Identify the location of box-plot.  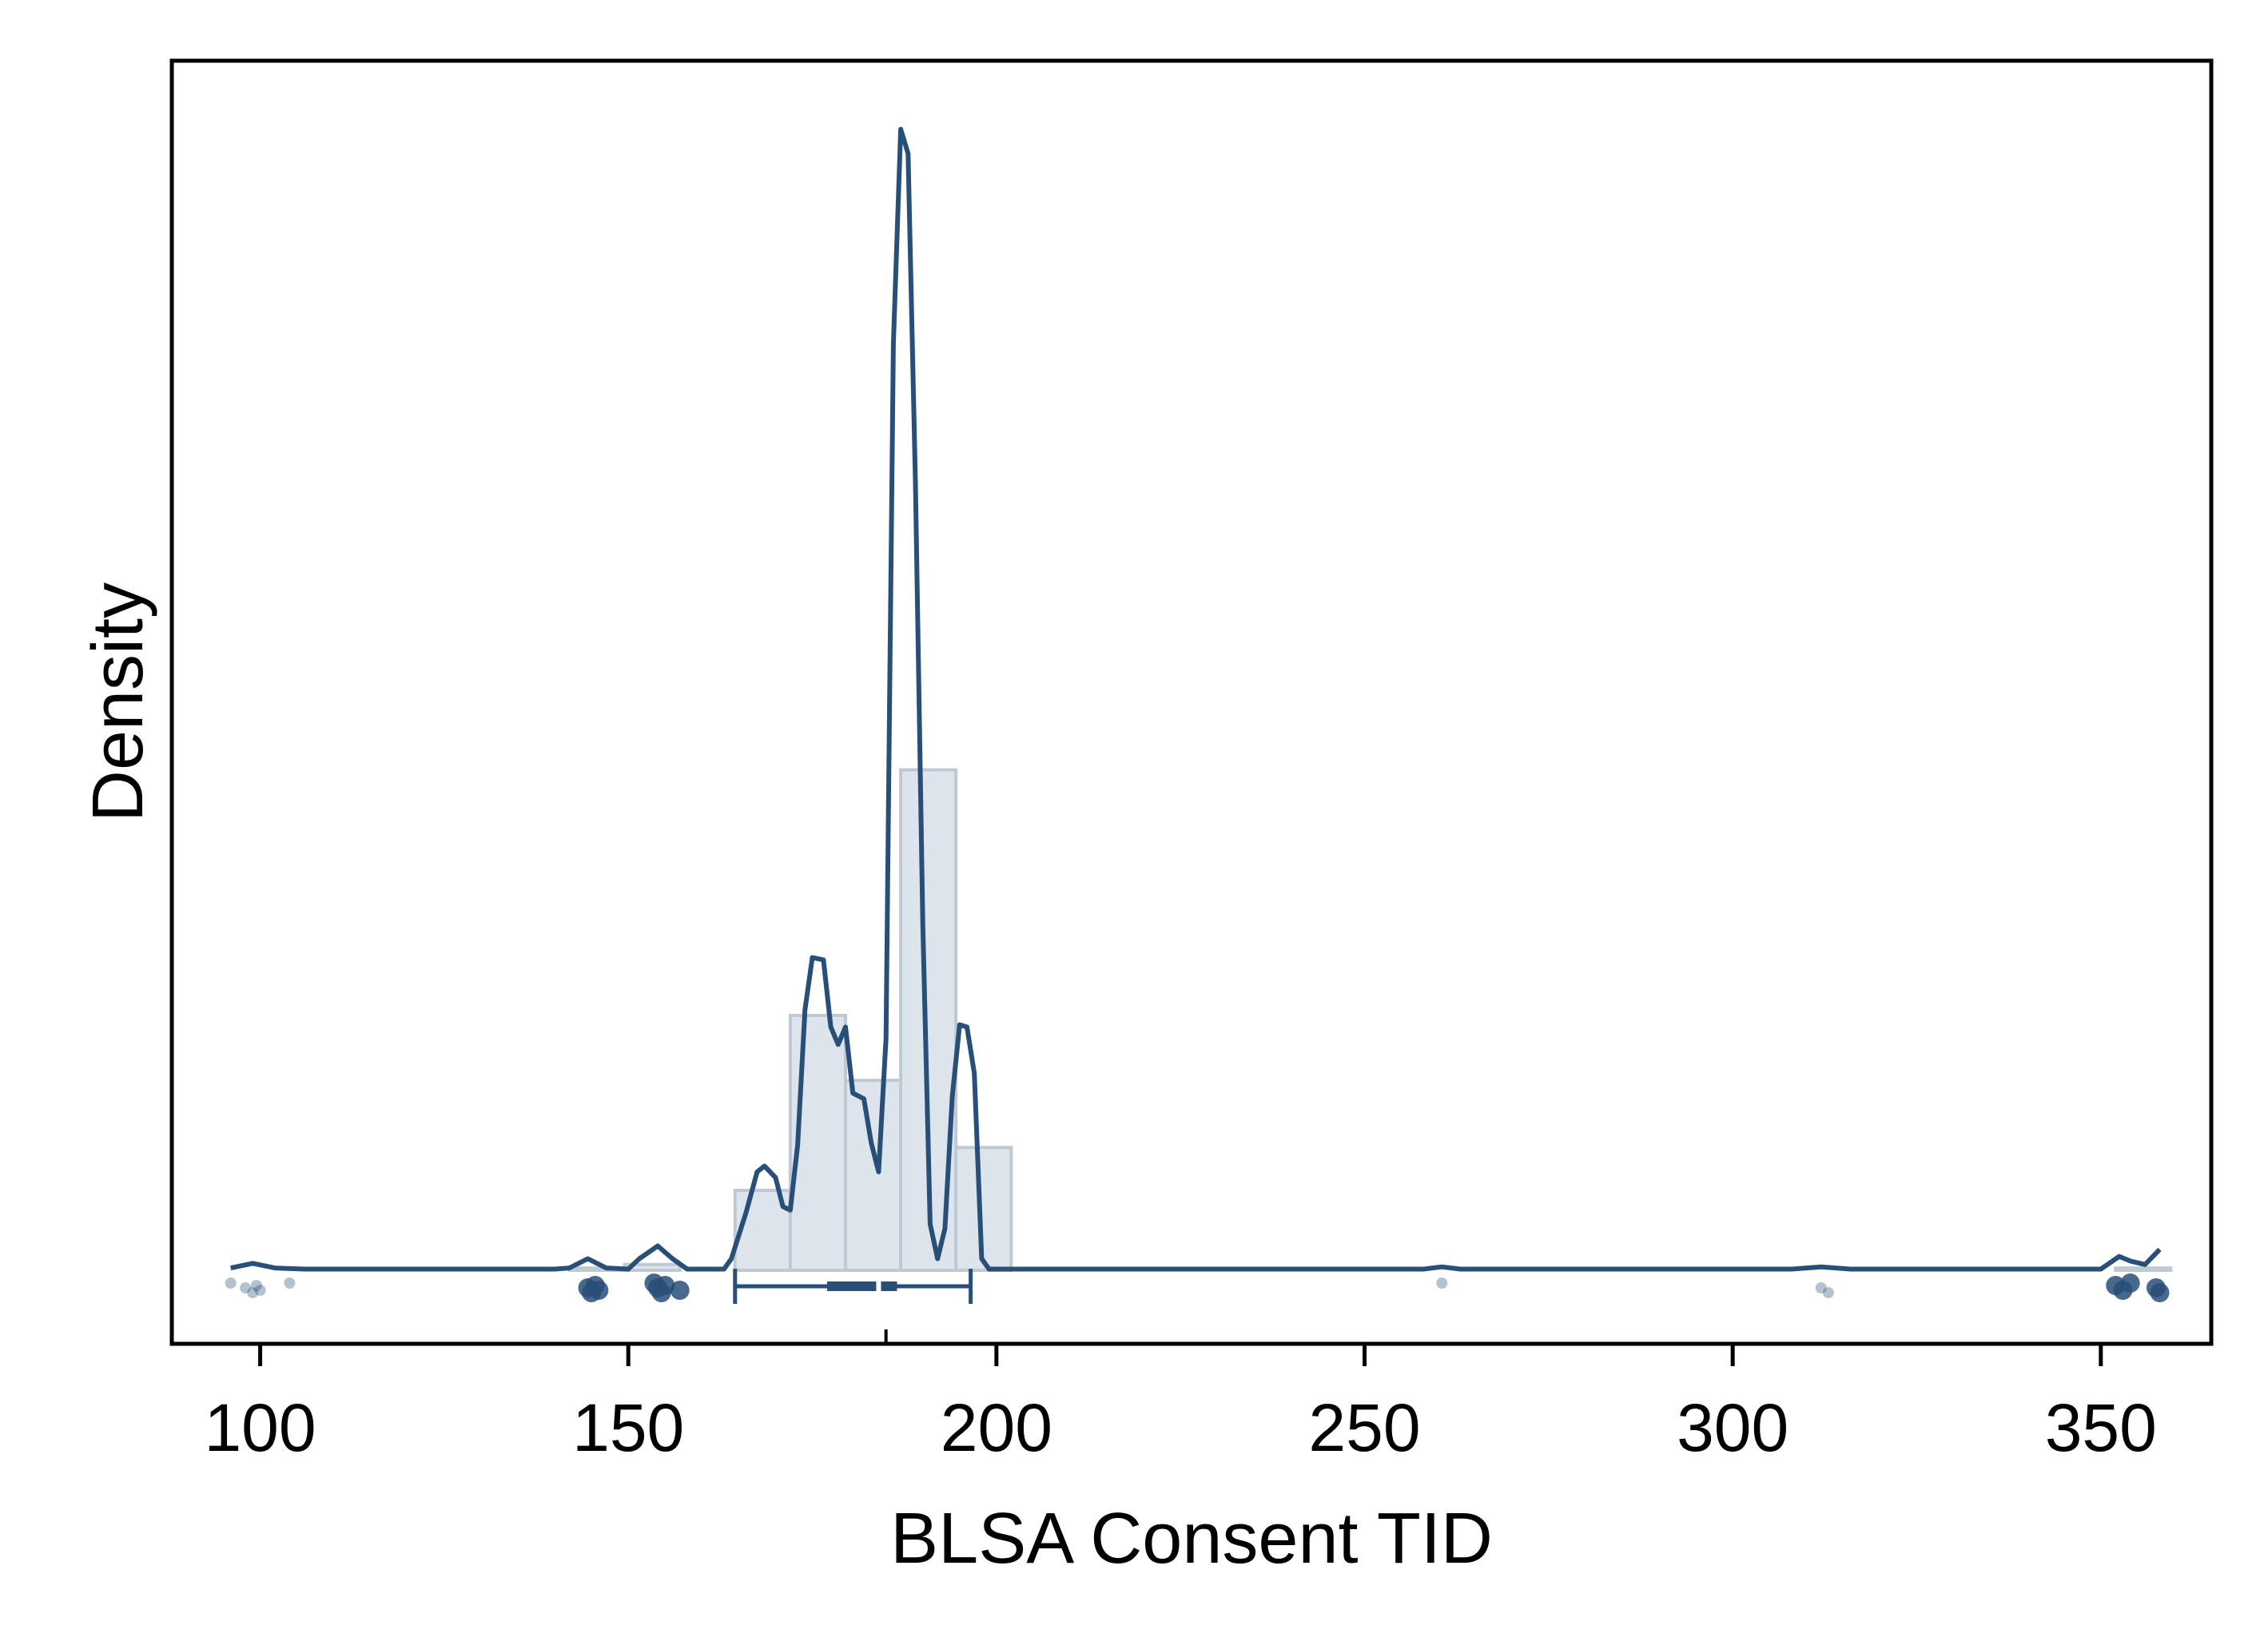
(853, 1286).